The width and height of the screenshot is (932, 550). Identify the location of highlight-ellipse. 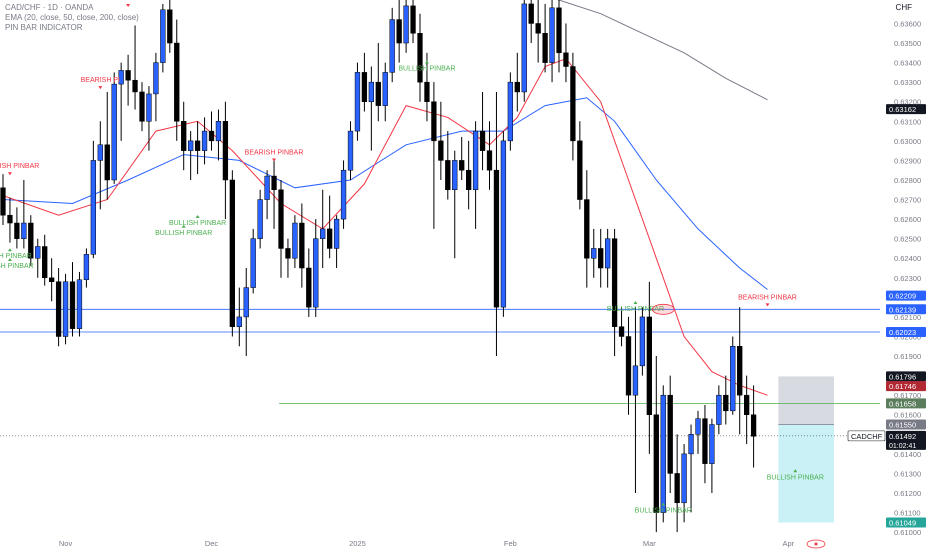
(663, 309).